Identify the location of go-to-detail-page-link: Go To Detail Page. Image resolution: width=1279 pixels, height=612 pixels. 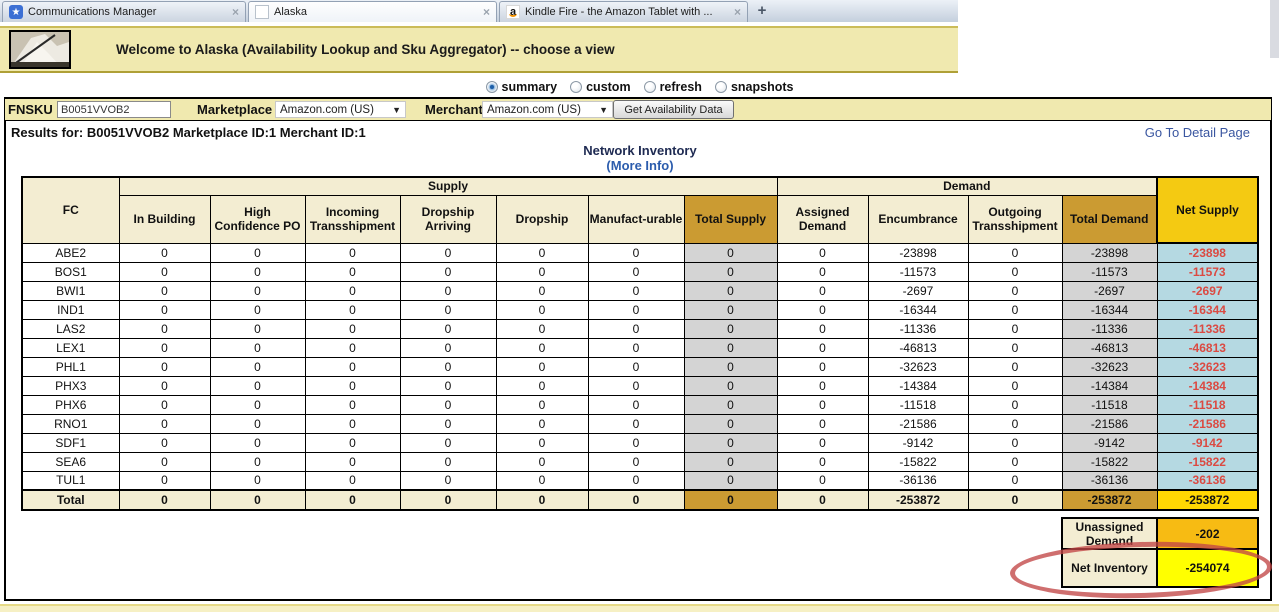
(1197, 132).